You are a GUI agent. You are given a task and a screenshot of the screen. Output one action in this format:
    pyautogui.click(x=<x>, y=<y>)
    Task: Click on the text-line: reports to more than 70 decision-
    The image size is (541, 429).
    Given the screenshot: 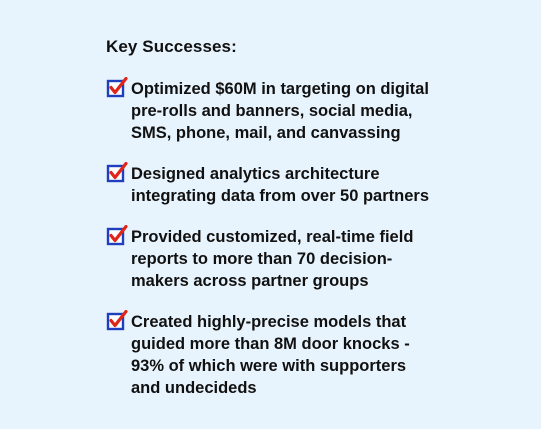 What is the action you would take?
    pyautogui.click(x=262, y=259)
    